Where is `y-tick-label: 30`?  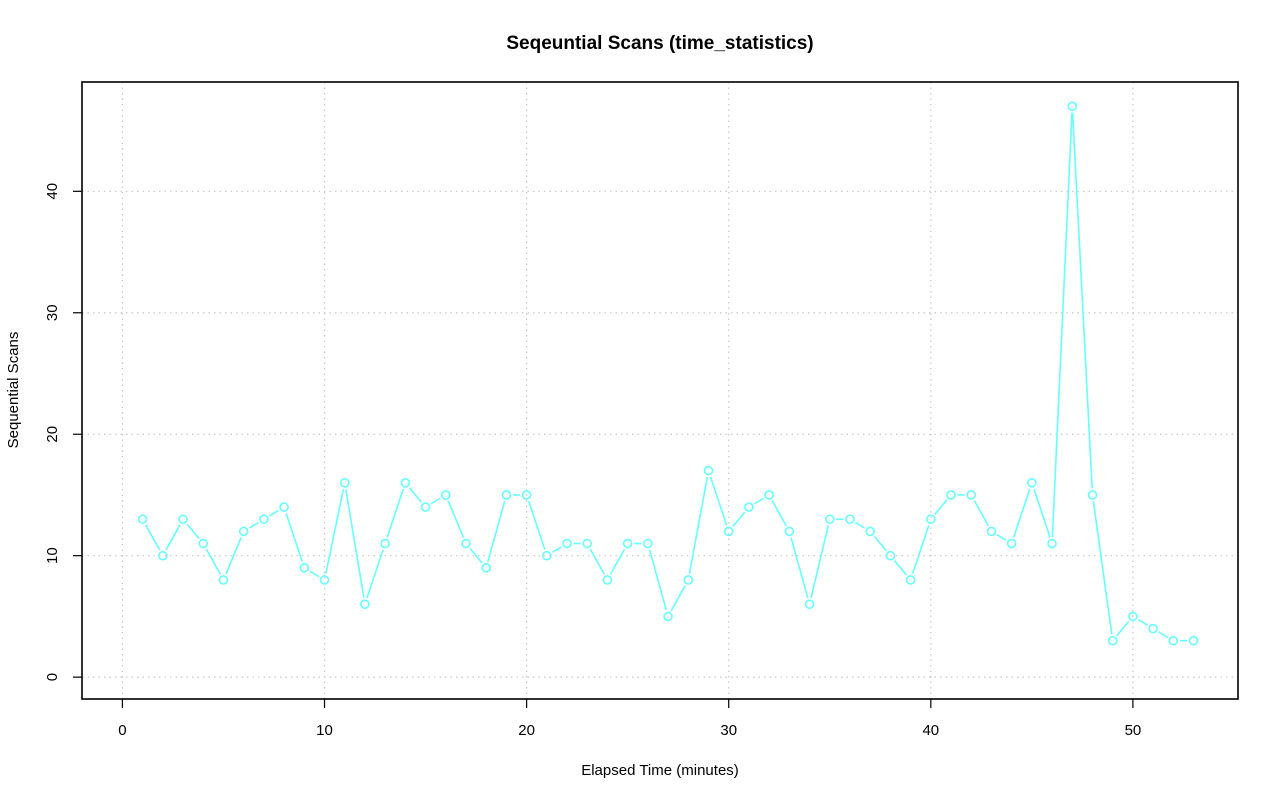 y-tick-label: 30 is located at coordinates (52, 312).